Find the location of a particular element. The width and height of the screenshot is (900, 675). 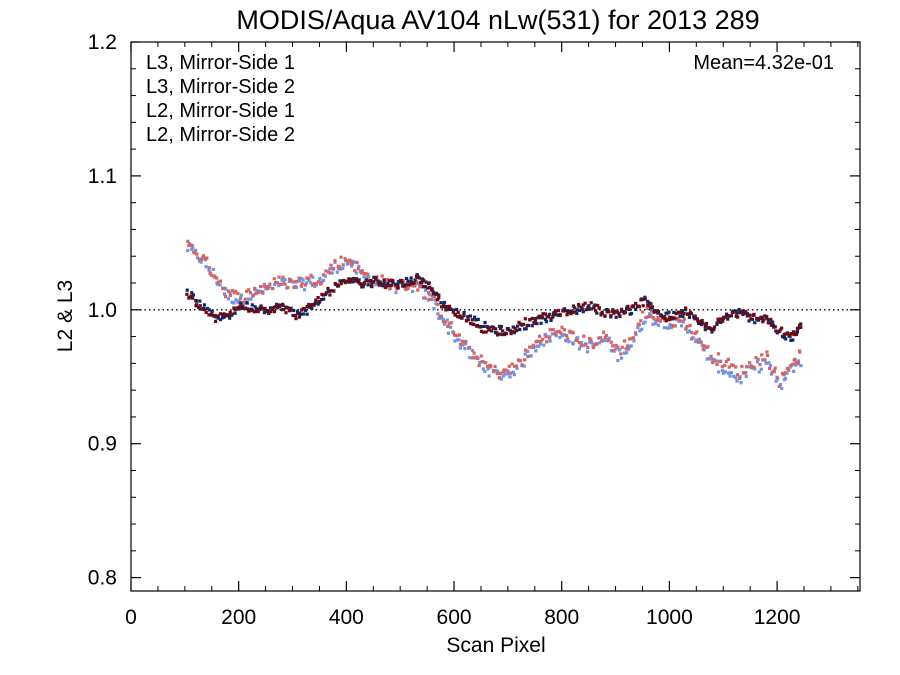

y-tick-label: 1.0 is located at coordinates (102, 310).